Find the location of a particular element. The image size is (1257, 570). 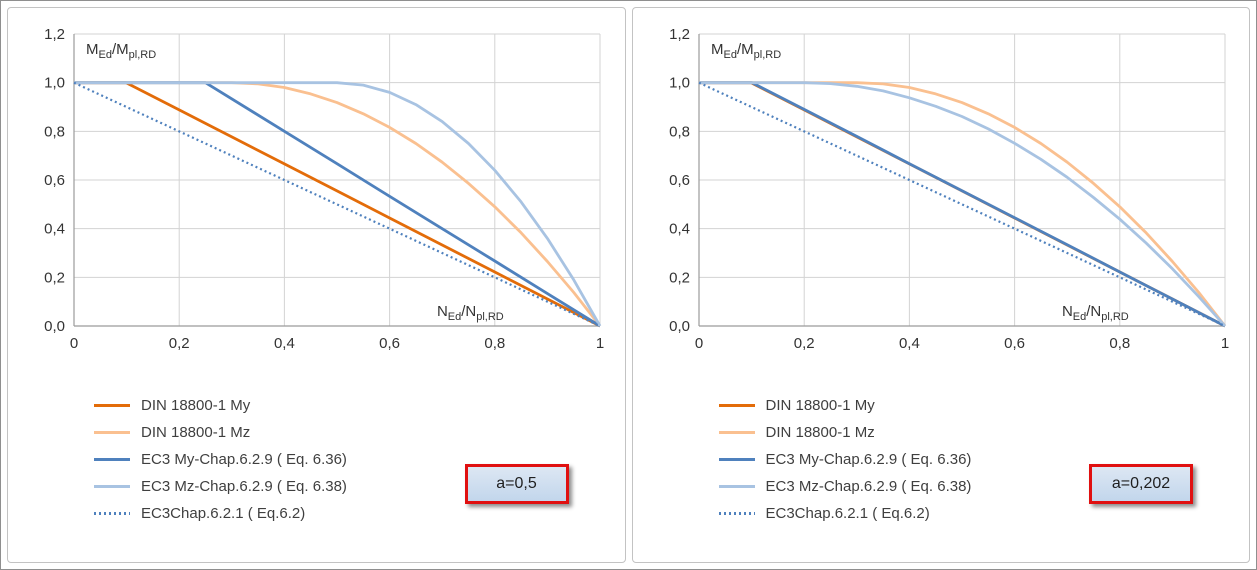

annotation-box-a-value: a=0,202 is located at coordinates (1141, 484).